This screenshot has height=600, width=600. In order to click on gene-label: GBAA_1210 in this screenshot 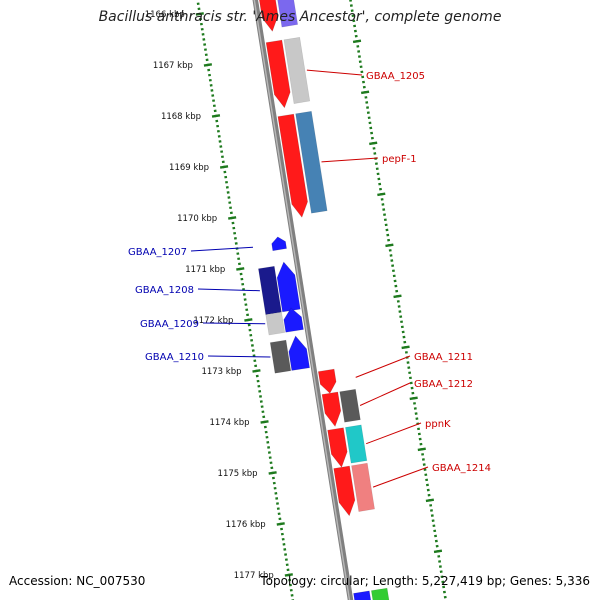, I will do `click(174, 357)`.